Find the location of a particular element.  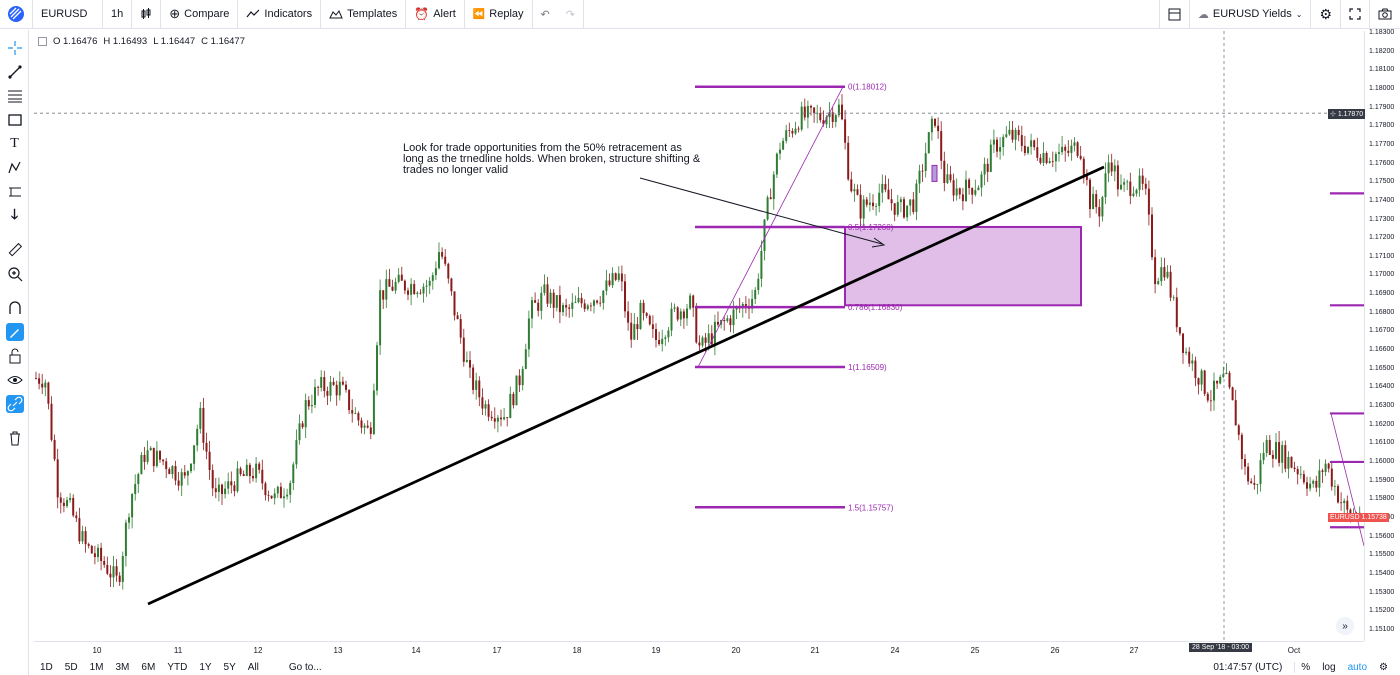

crosshair-tool is located at coordinates (14, 48).